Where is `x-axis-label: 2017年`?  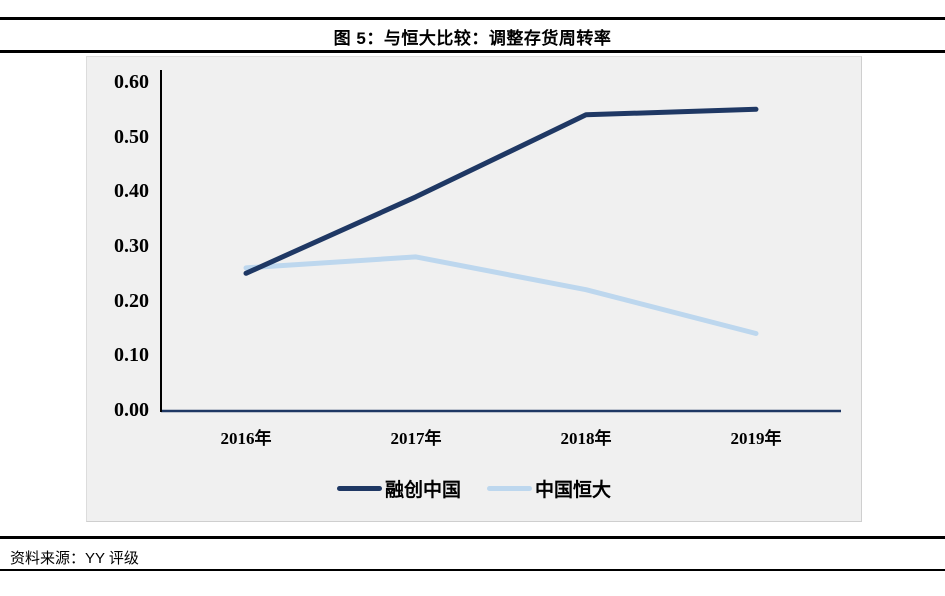 x-axis-label: 2017年 is located at coordinates (416, 438).